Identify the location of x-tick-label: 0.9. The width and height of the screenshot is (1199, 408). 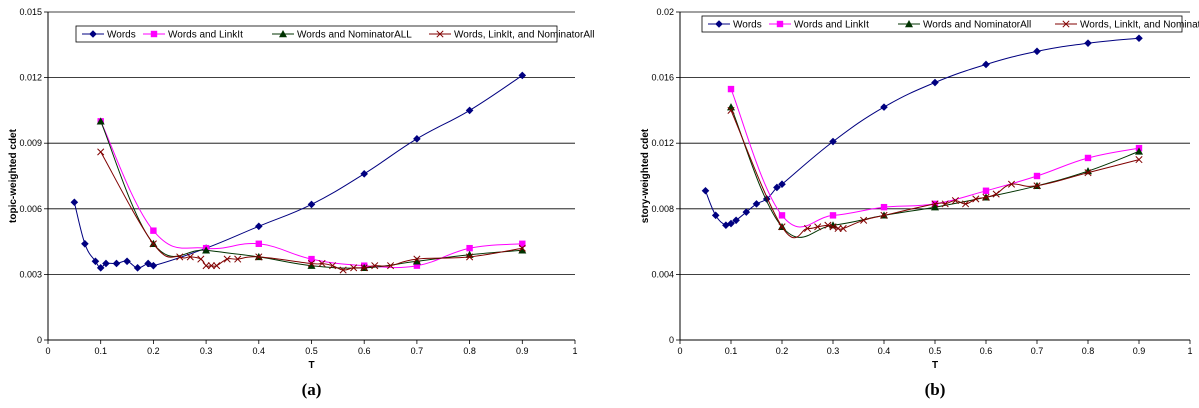
(522, 351).